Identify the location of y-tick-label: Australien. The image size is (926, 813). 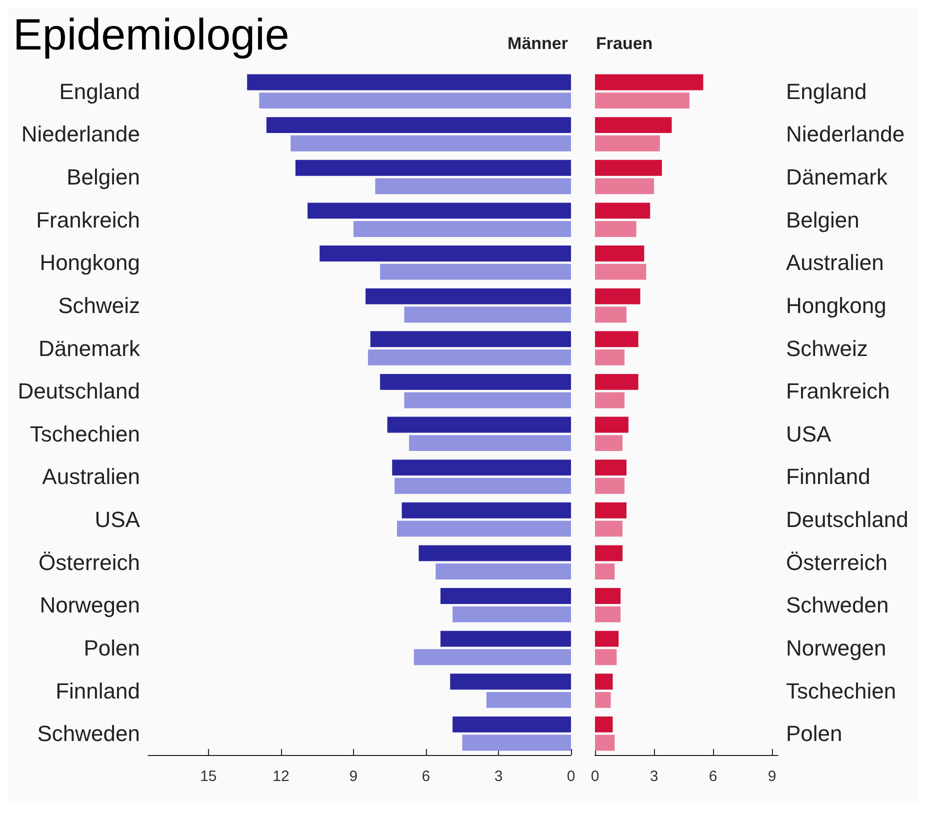
(91, 477).